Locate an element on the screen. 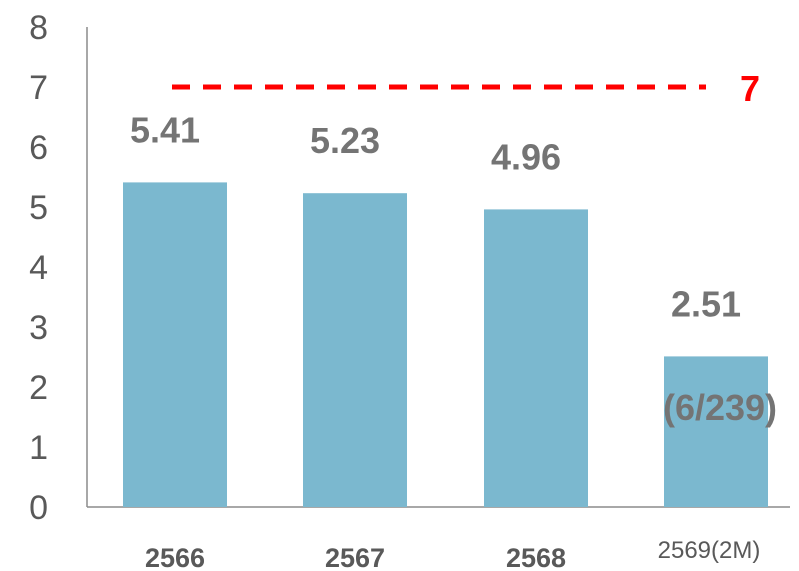  data-label: 5.23 is located at coordinates (345, 140).